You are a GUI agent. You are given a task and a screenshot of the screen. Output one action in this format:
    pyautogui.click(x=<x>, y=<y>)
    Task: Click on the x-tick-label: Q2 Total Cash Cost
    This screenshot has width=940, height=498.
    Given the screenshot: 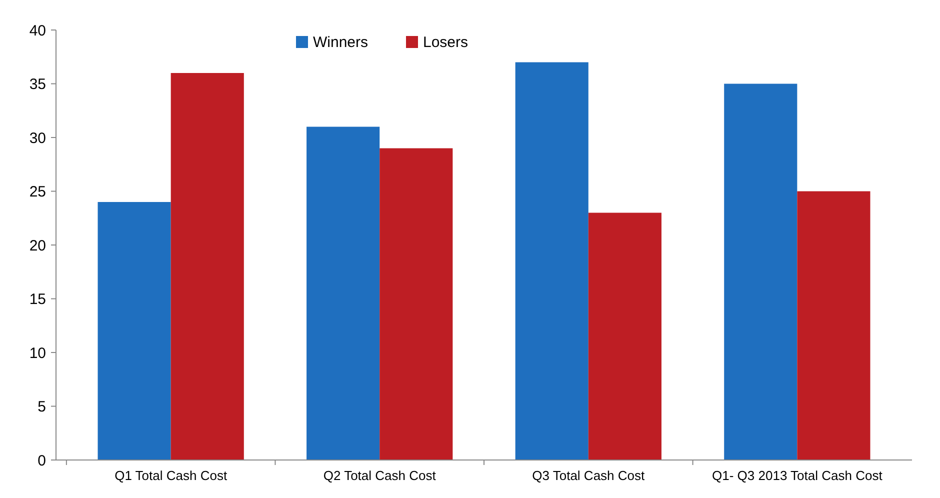 What is the action you would take?
    pyautogui.click(x=379, y=475)
    